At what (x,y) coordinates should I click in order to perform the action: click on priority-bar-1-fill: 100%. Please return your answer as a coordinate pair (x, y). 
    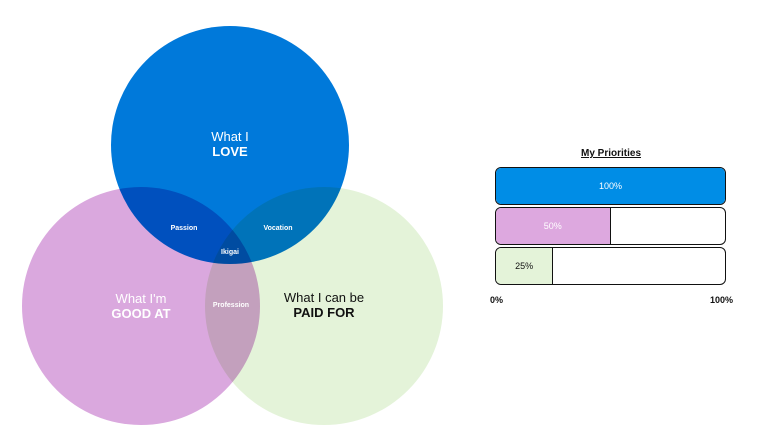
    Looking at the image, I should click on (610, 186).